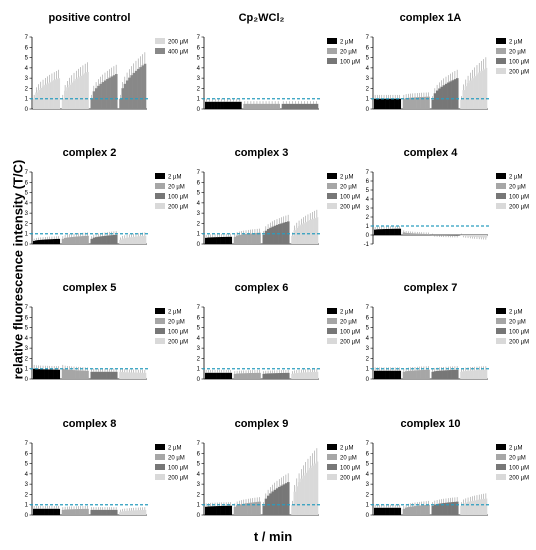 The height and width of the screenshot is (550, 536). I want to click on subplot-6: complex 4 -1 0 1 2 3 4 5 6 7 2 µM 20 µM 100 µM 200 µM, so click(446, 197).